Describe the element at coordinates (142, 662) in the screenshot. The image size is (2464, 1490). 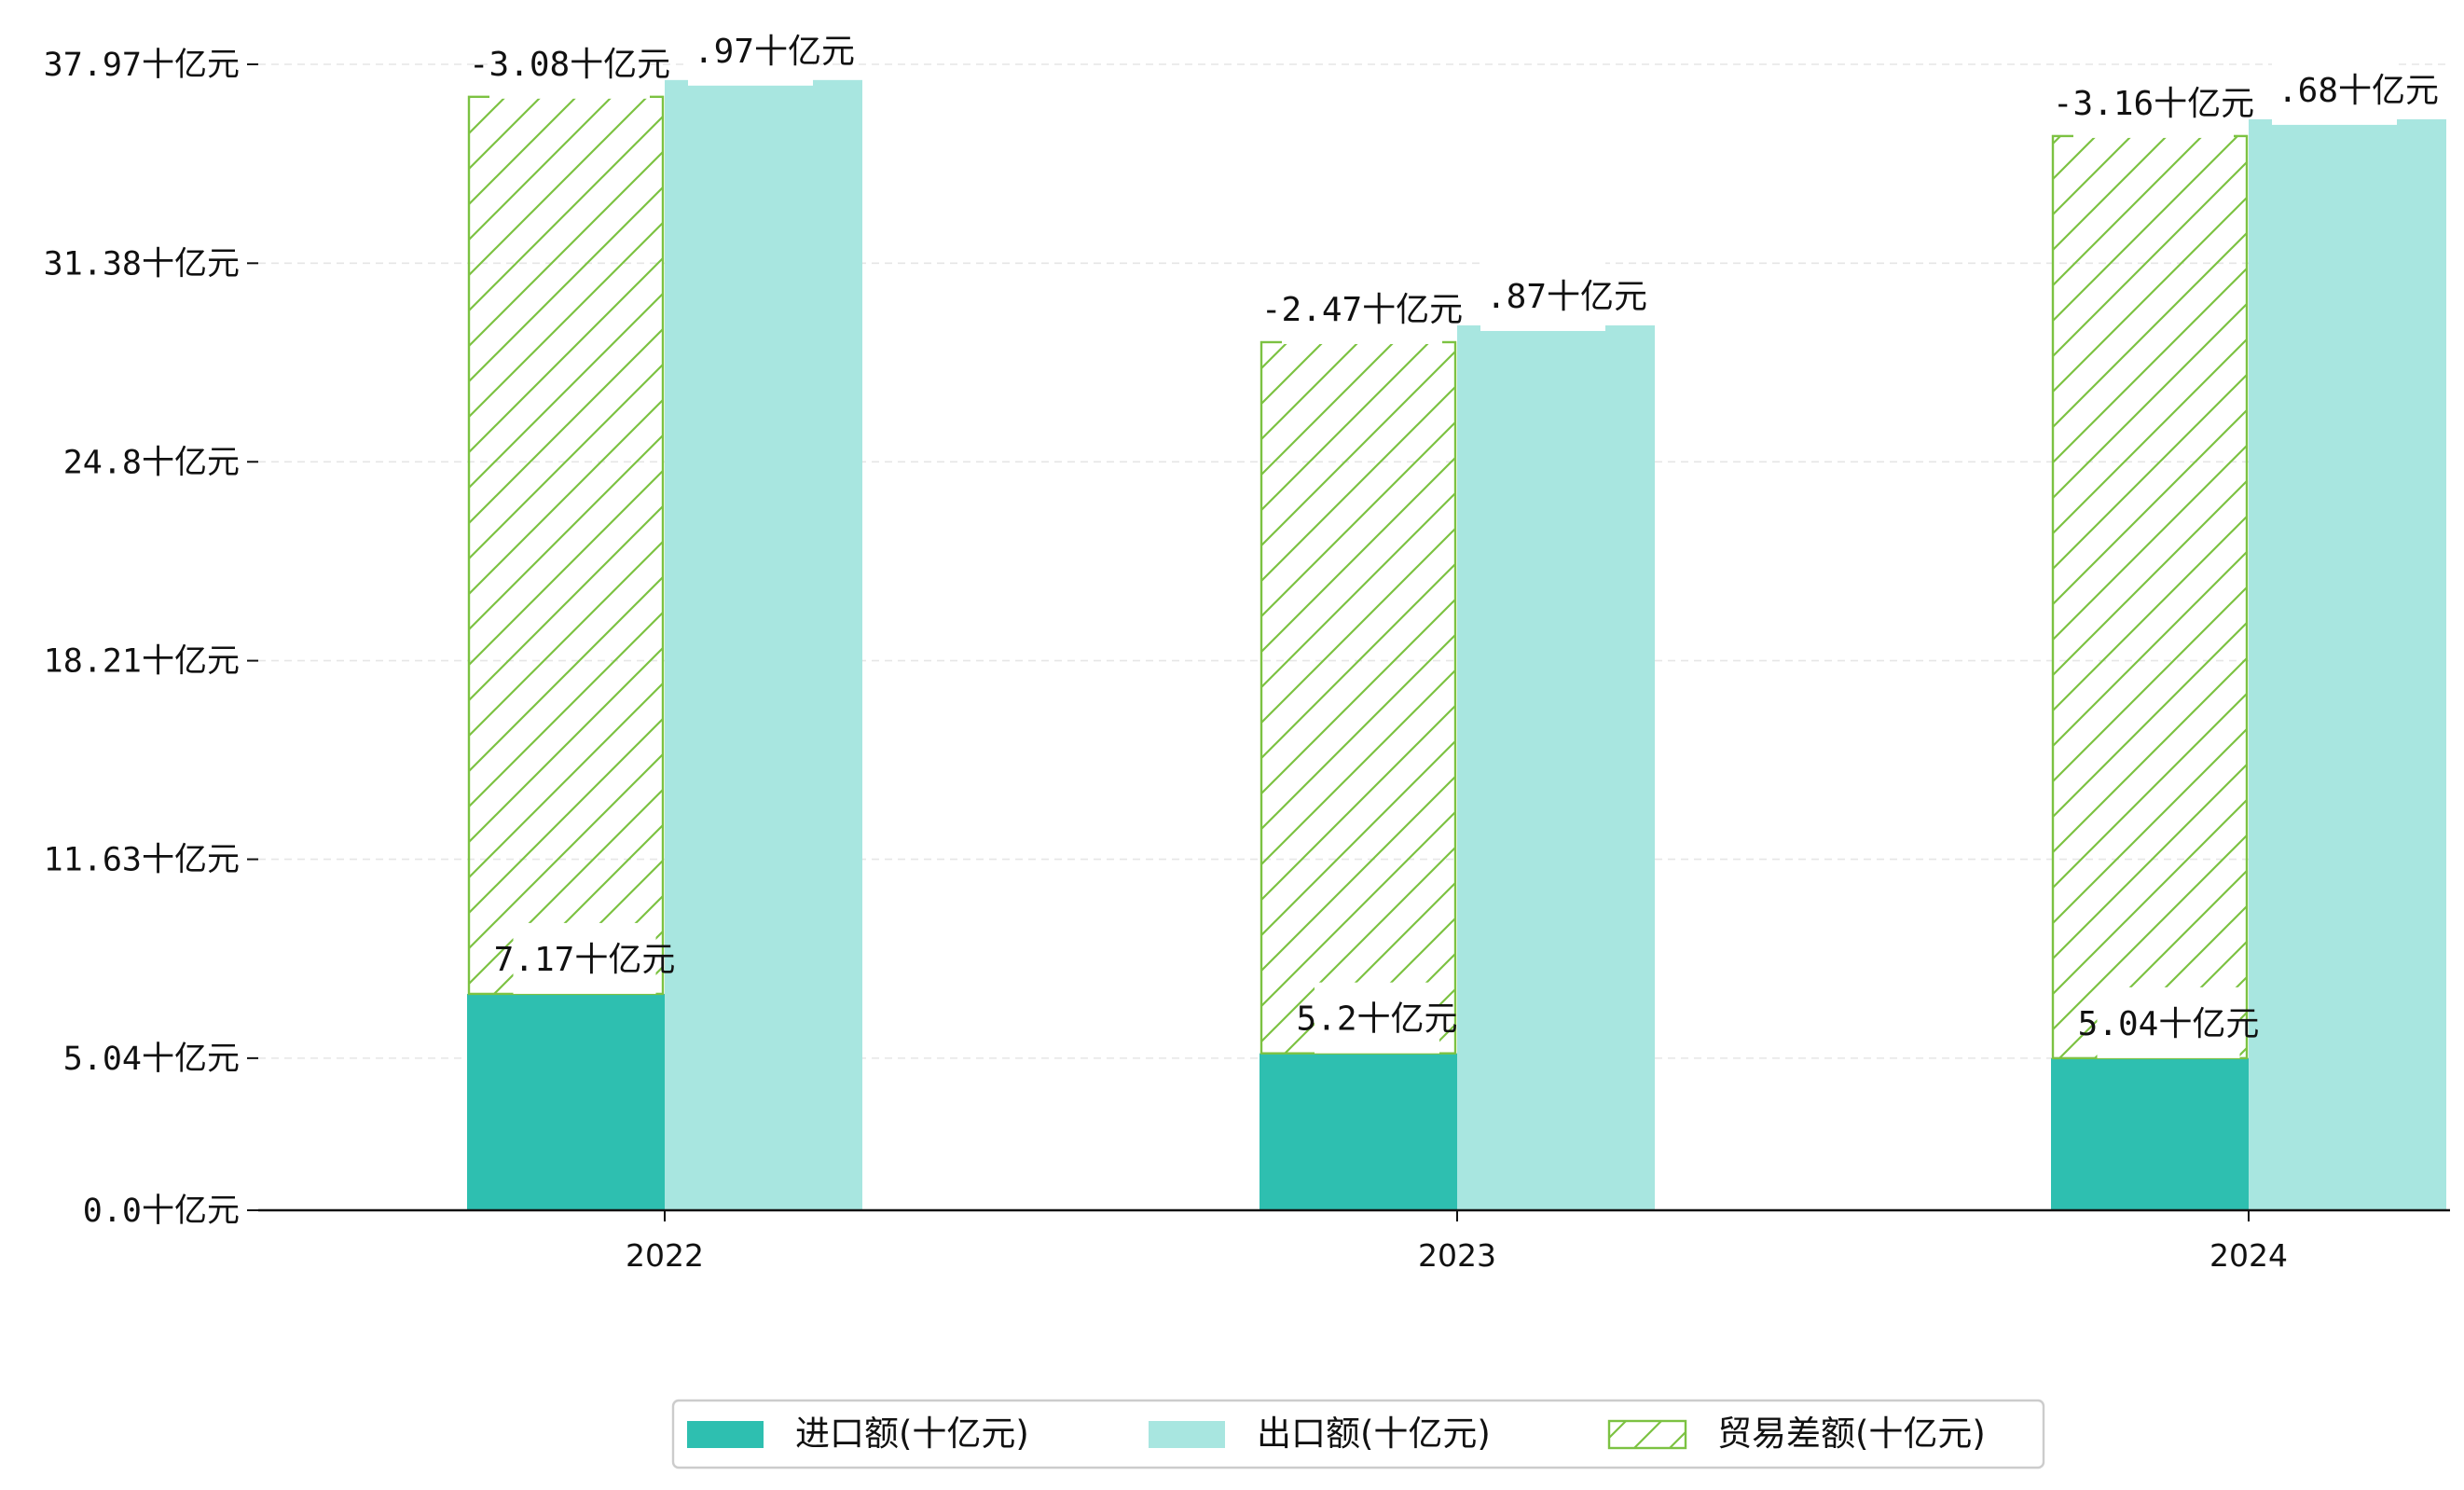
I see `y-tick-label: 18.21十亿元` at that location.